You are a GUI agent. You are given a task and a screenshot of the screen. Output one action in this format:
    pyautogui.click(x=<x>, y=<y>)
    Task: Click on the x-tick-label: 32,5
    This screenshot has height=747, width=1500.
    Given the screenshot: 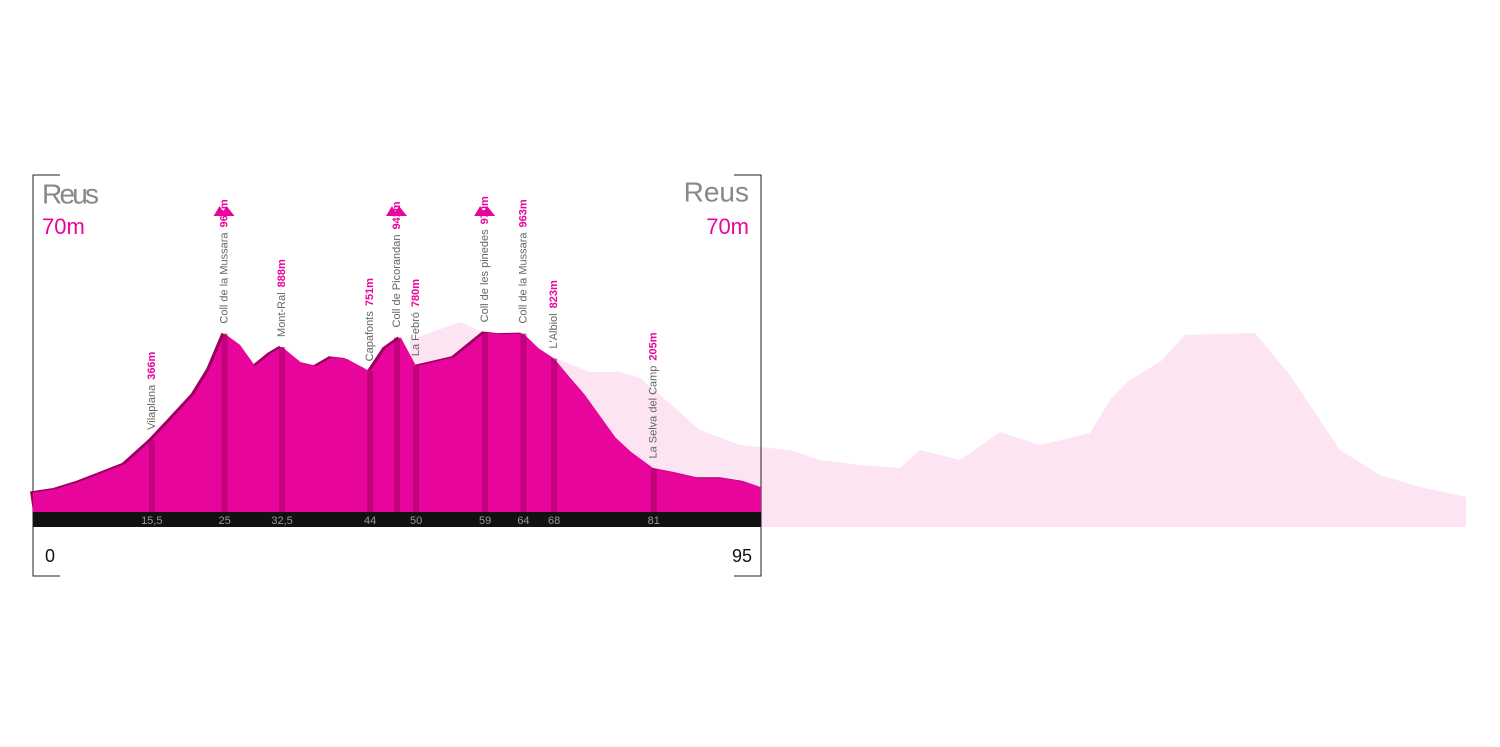 What is the action you would take?
    pyautogui.click(x=281, y=521)
    